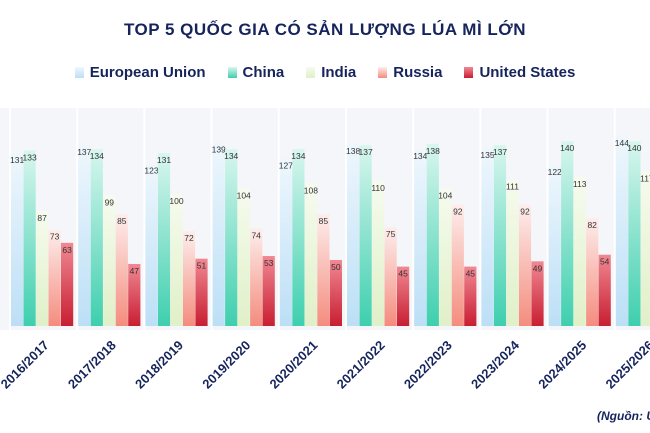  I want to click on x-tick-label: 2017/2018, so click(92, 365).